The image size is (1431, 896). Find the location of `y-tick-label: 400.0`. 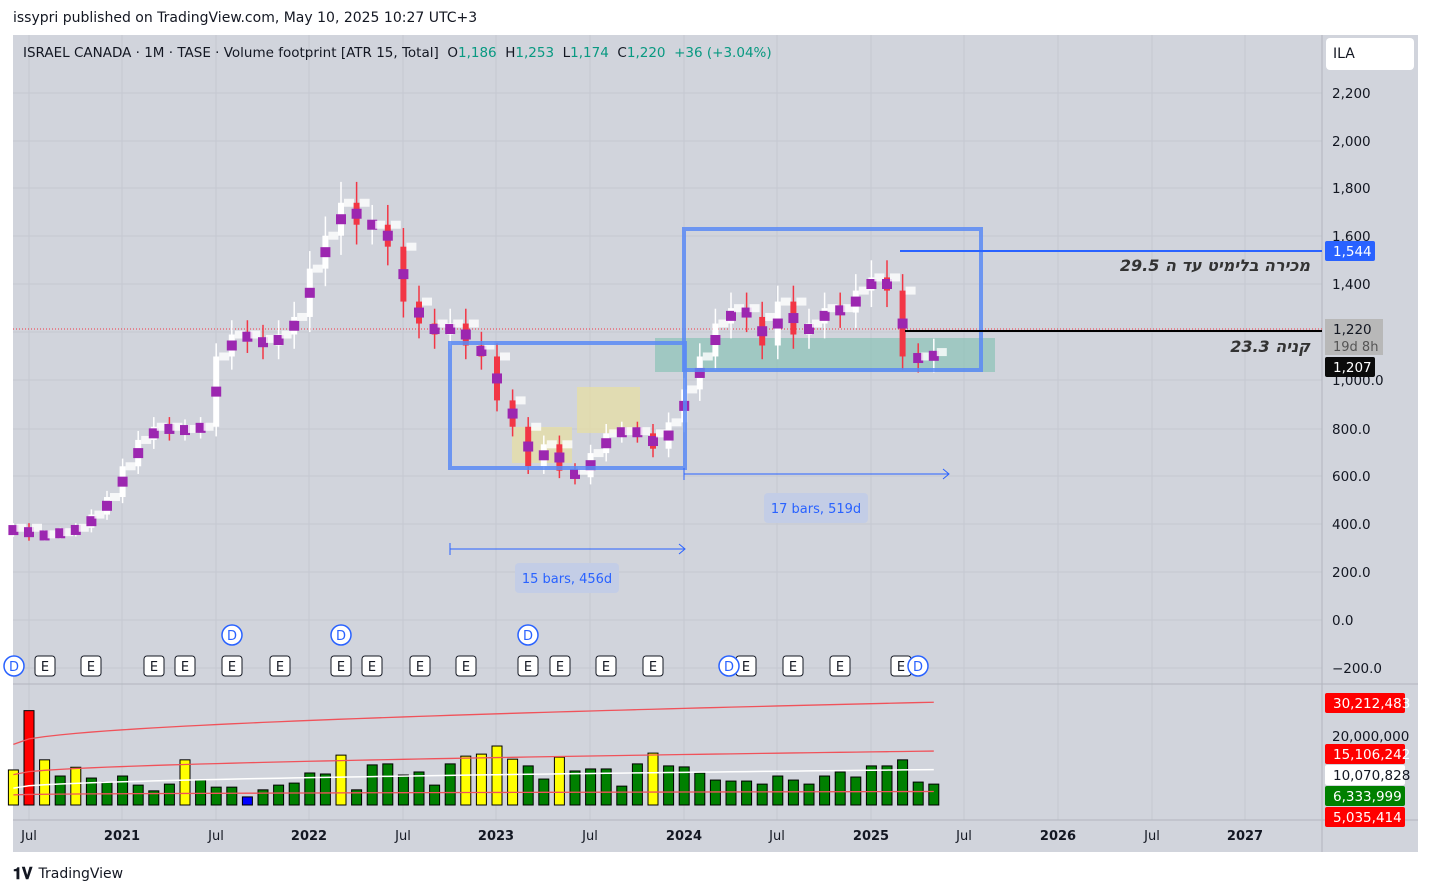

y-tick-label: 400.0 is located at coordinates (1351, 525).